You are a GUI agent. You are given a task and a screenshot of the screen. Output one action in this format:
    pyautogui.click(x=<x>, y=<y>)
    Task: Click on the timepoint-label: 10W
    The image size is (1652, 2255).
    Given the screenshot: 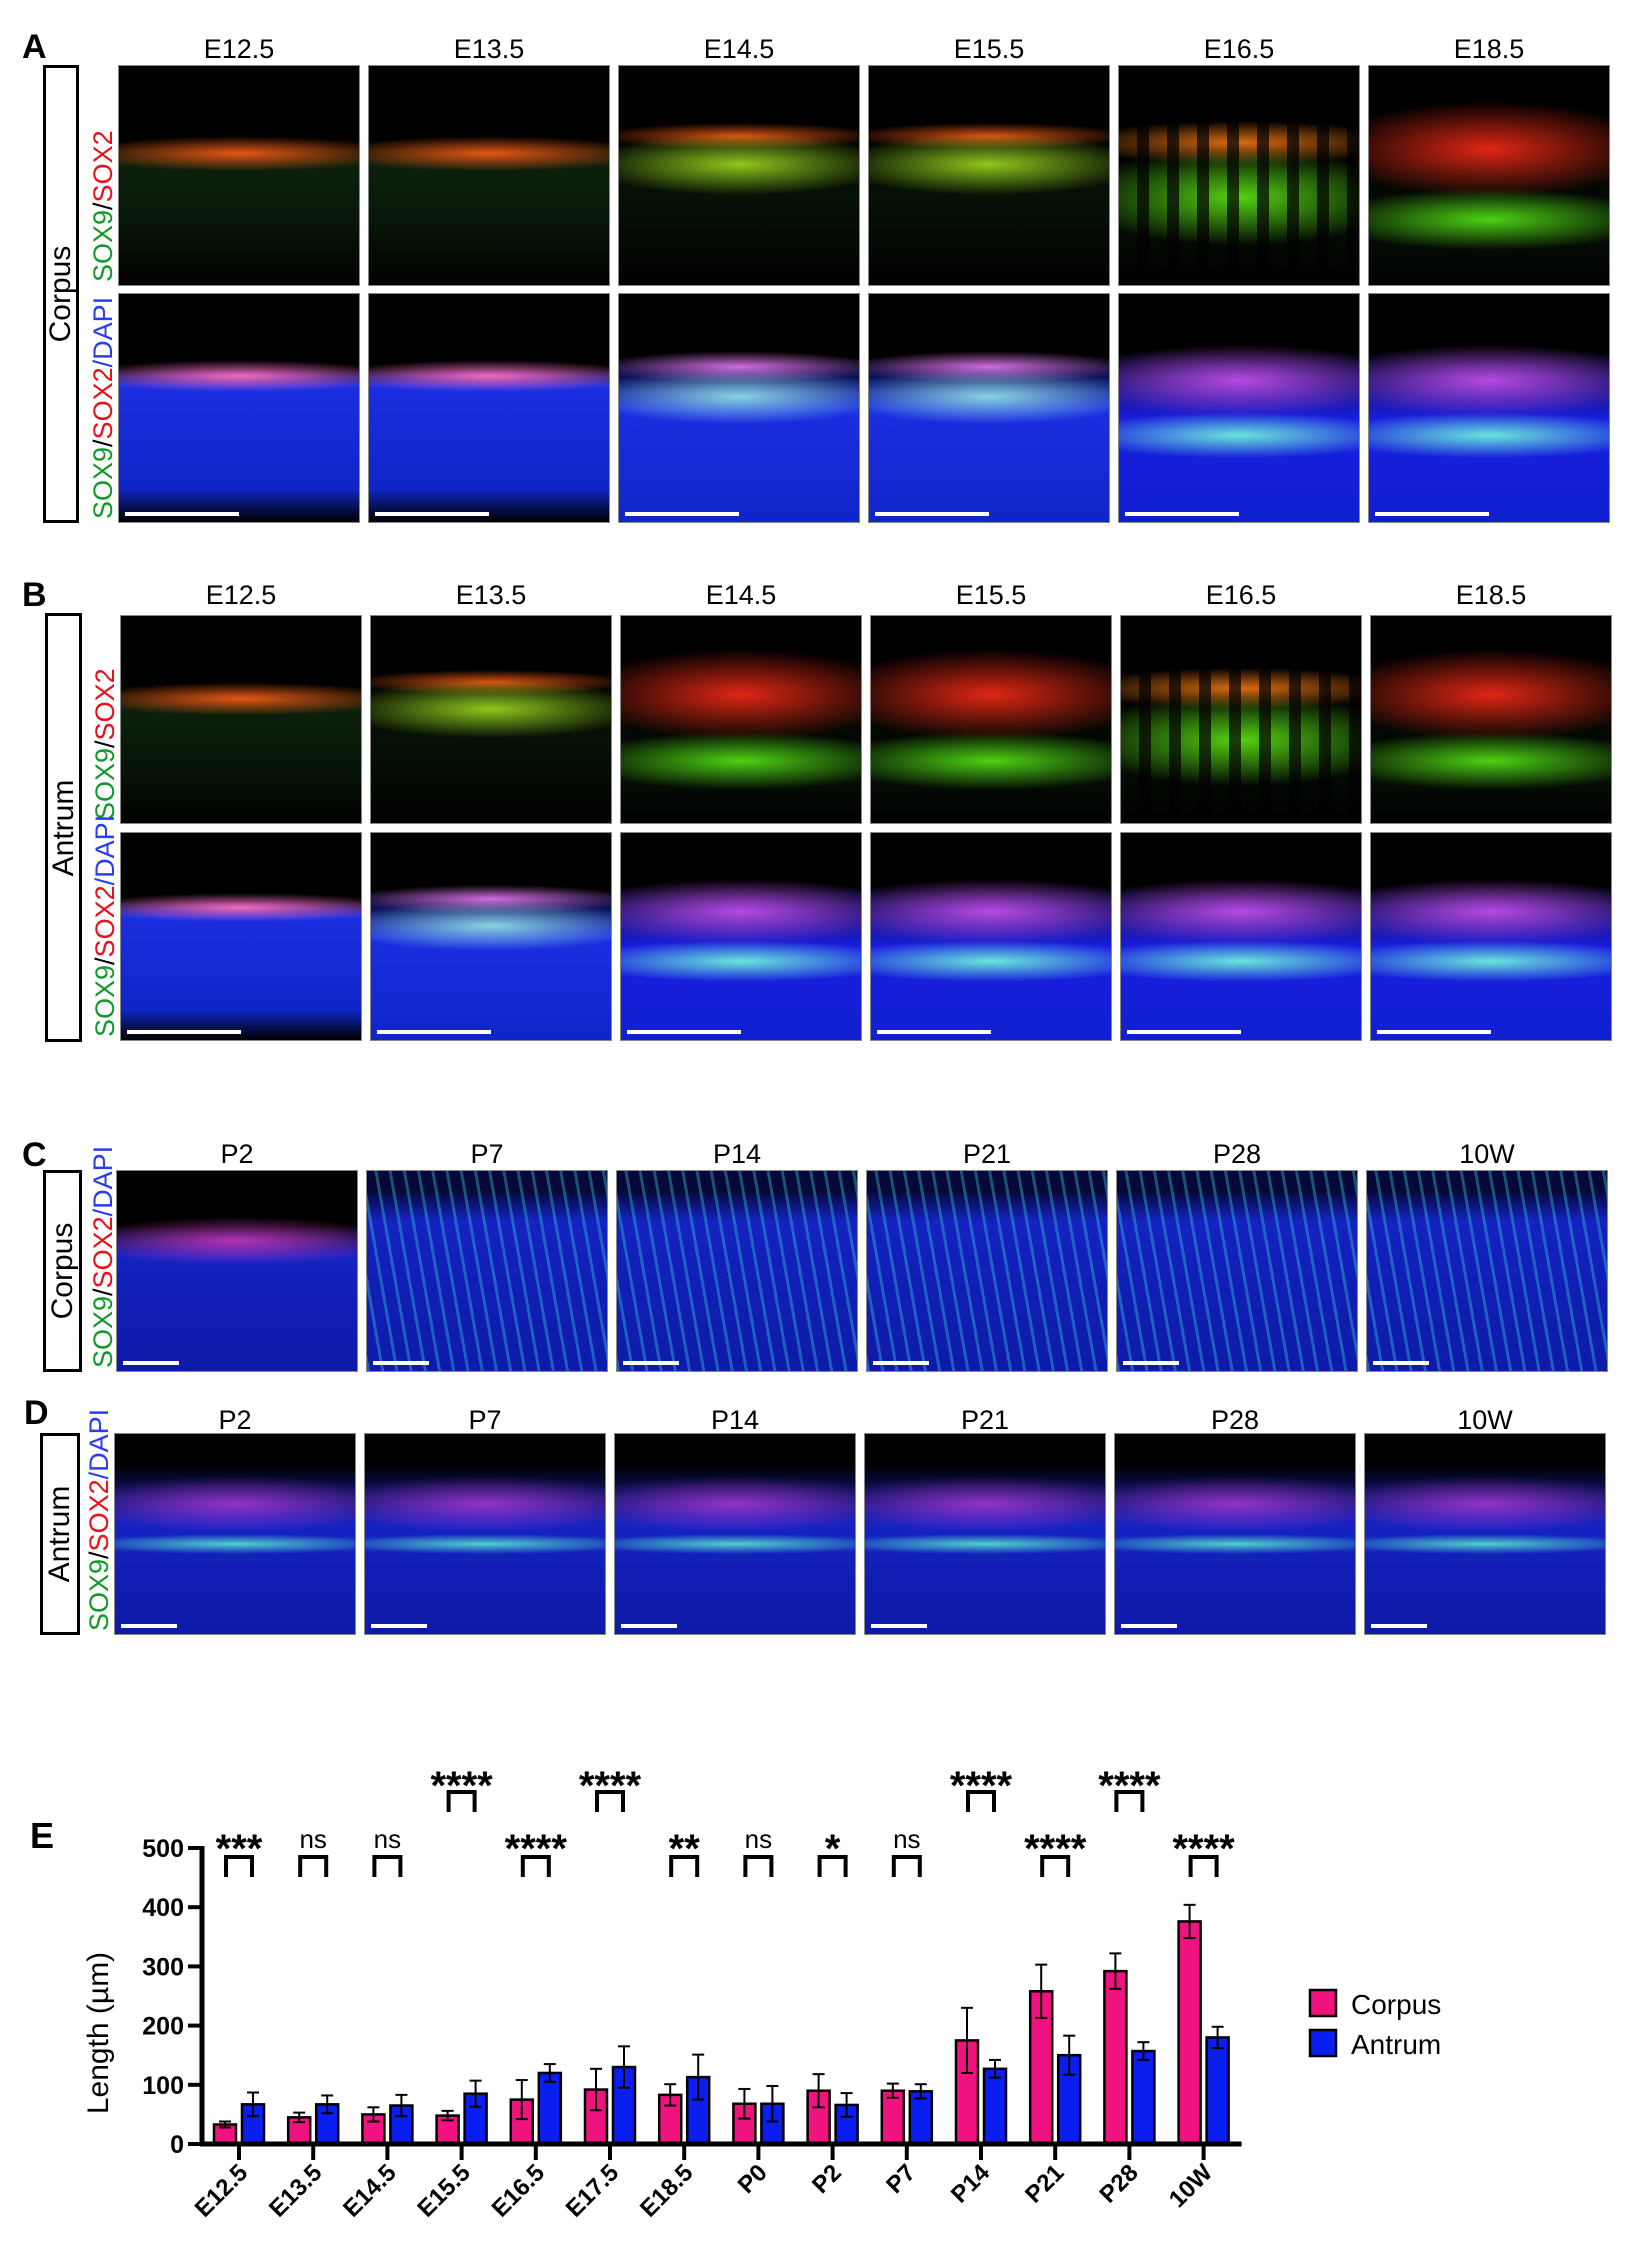 What is the action you would take?
    pyautogui.click(x=1487, y=1154)
    